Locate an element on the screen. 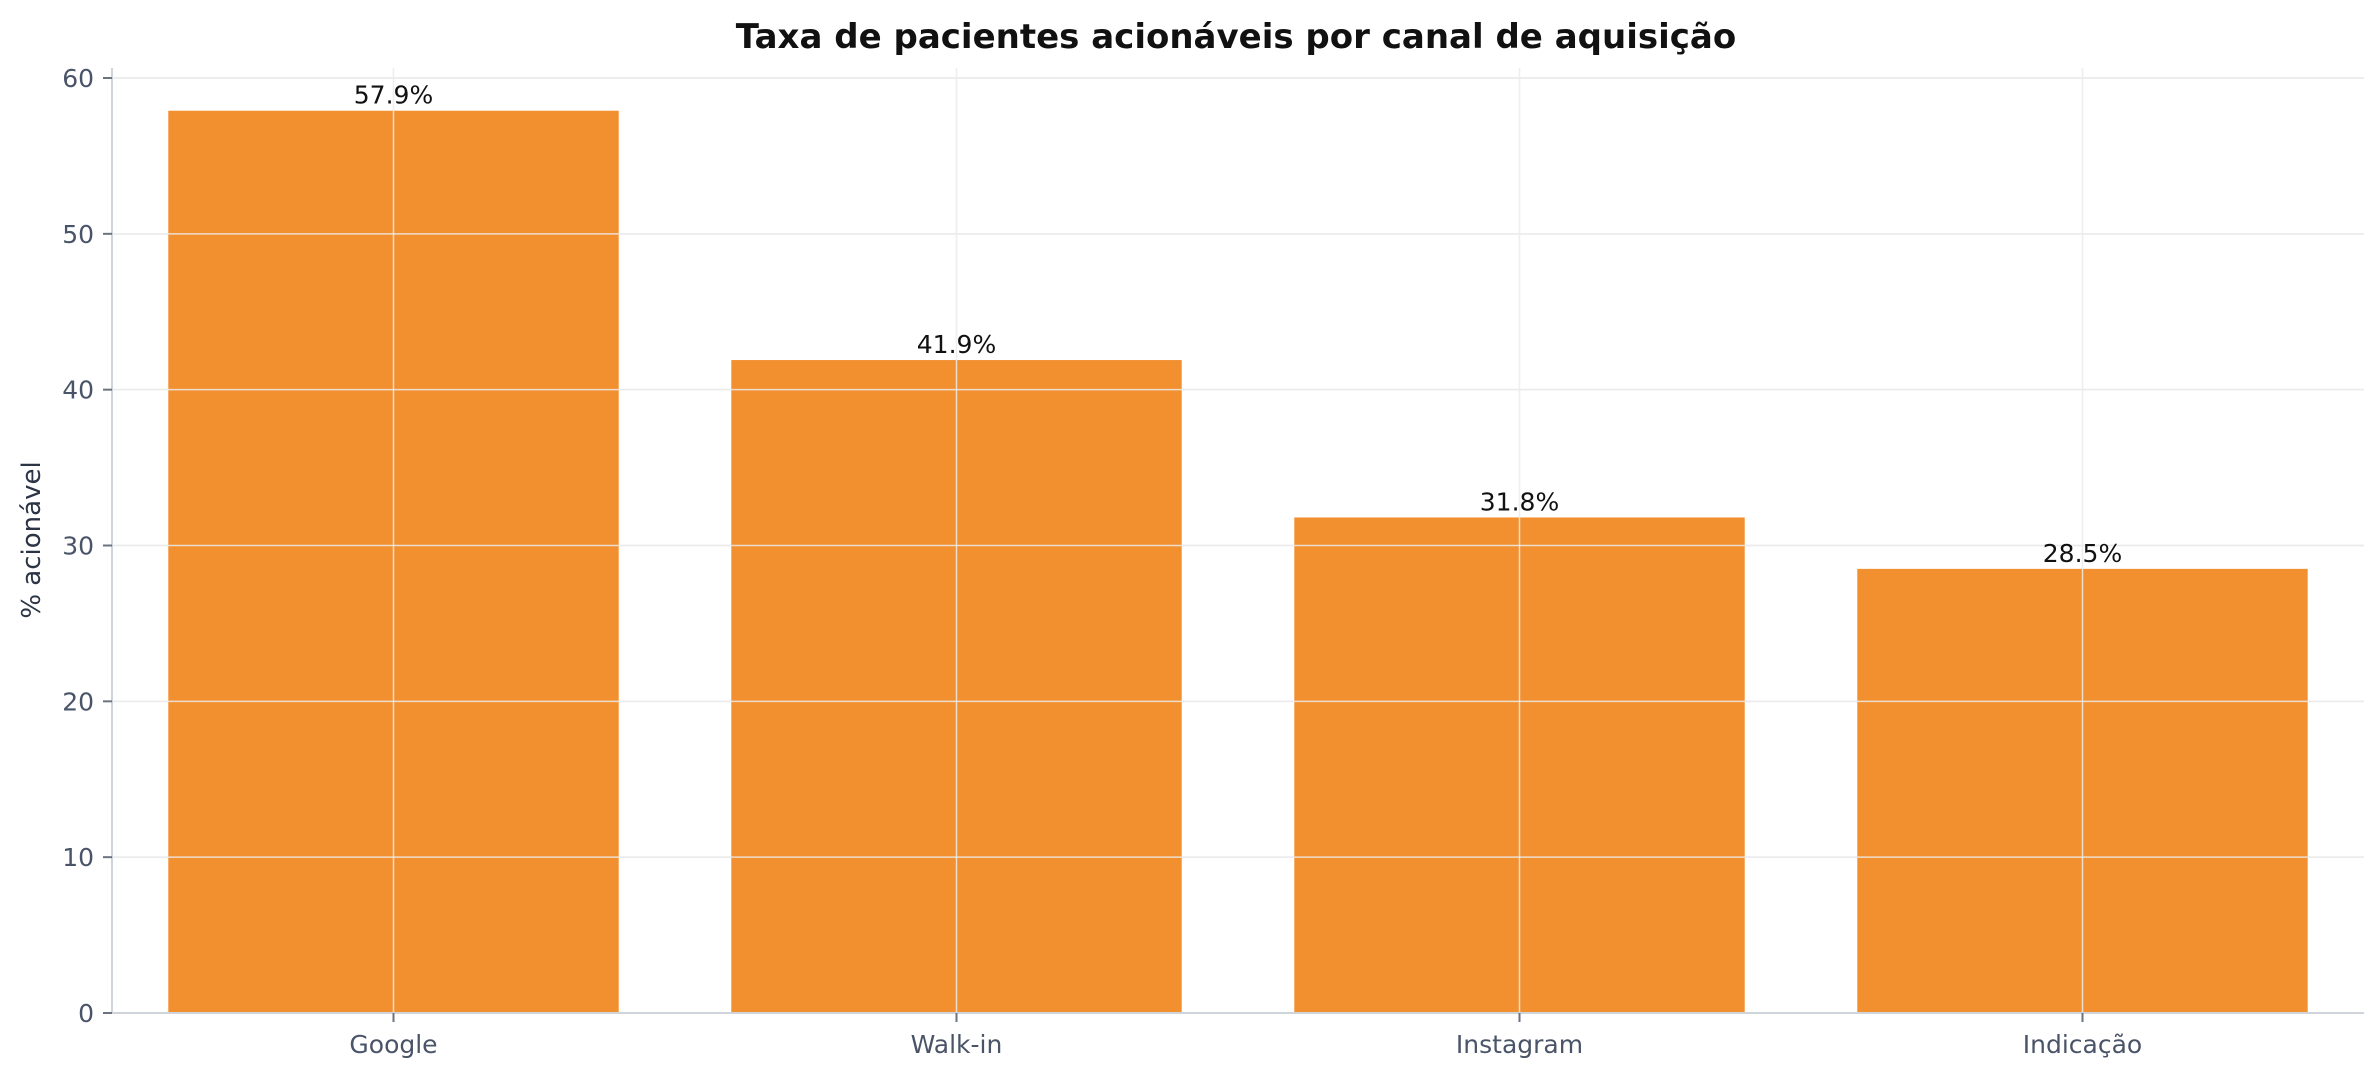 This screenshot has width=2378, height=1080. x-tick-label-2: Instagram is located at coordinates (1519, 1044).